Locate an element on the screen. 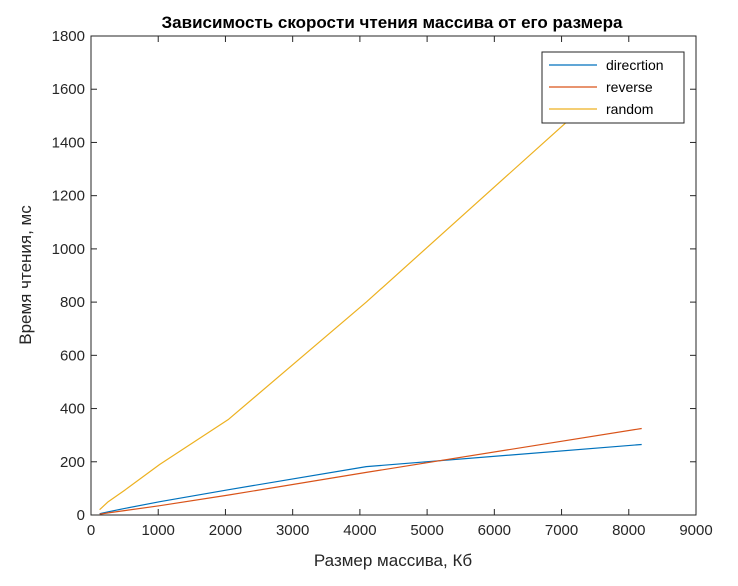  y-tick-label: 1800 is located at coordinates (68, 36).